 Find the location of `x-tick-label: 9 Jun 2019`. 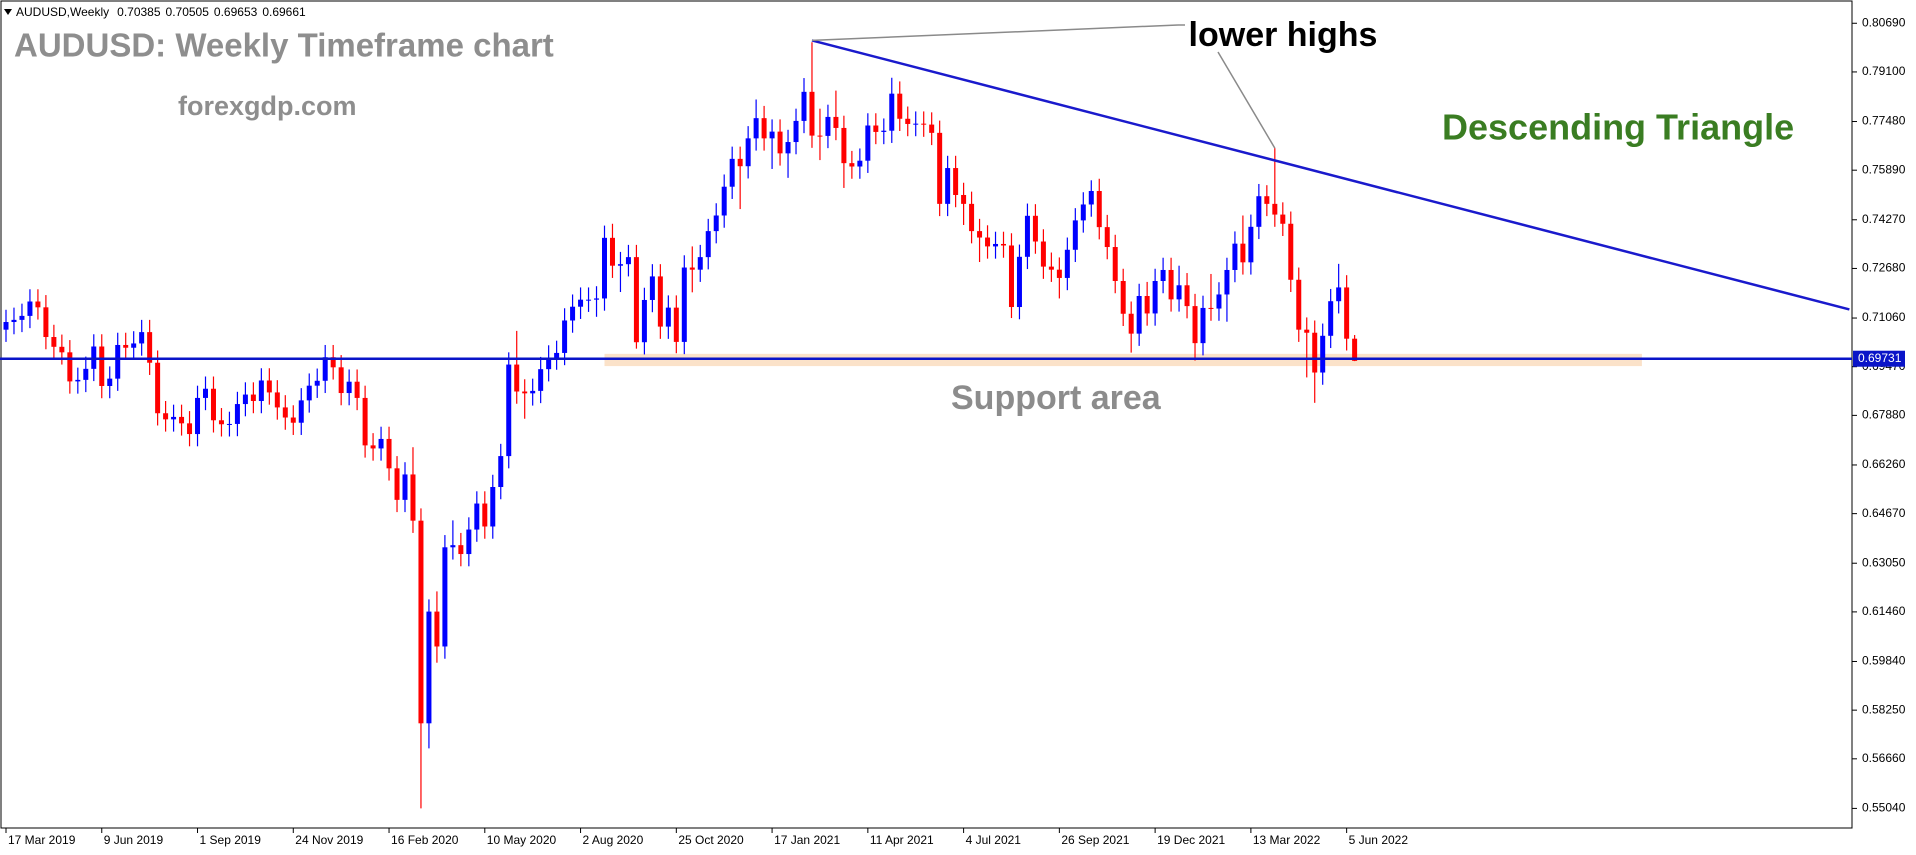

x-tick-label: 9 Jun 2019 is located at coordinates (134, 840).